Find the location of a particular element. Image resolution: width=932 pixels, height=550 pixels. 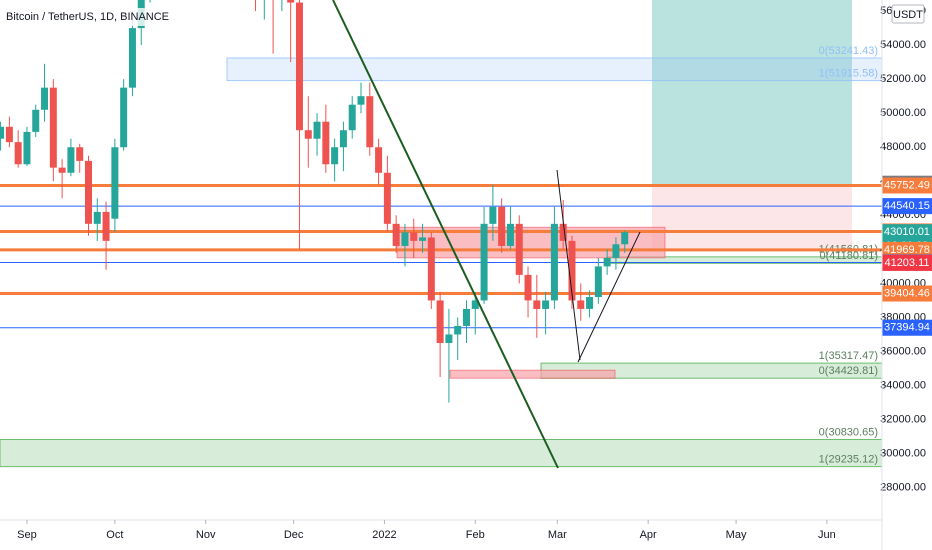

fib-label: 0(41180.81) is located at coordinates (848, 256).